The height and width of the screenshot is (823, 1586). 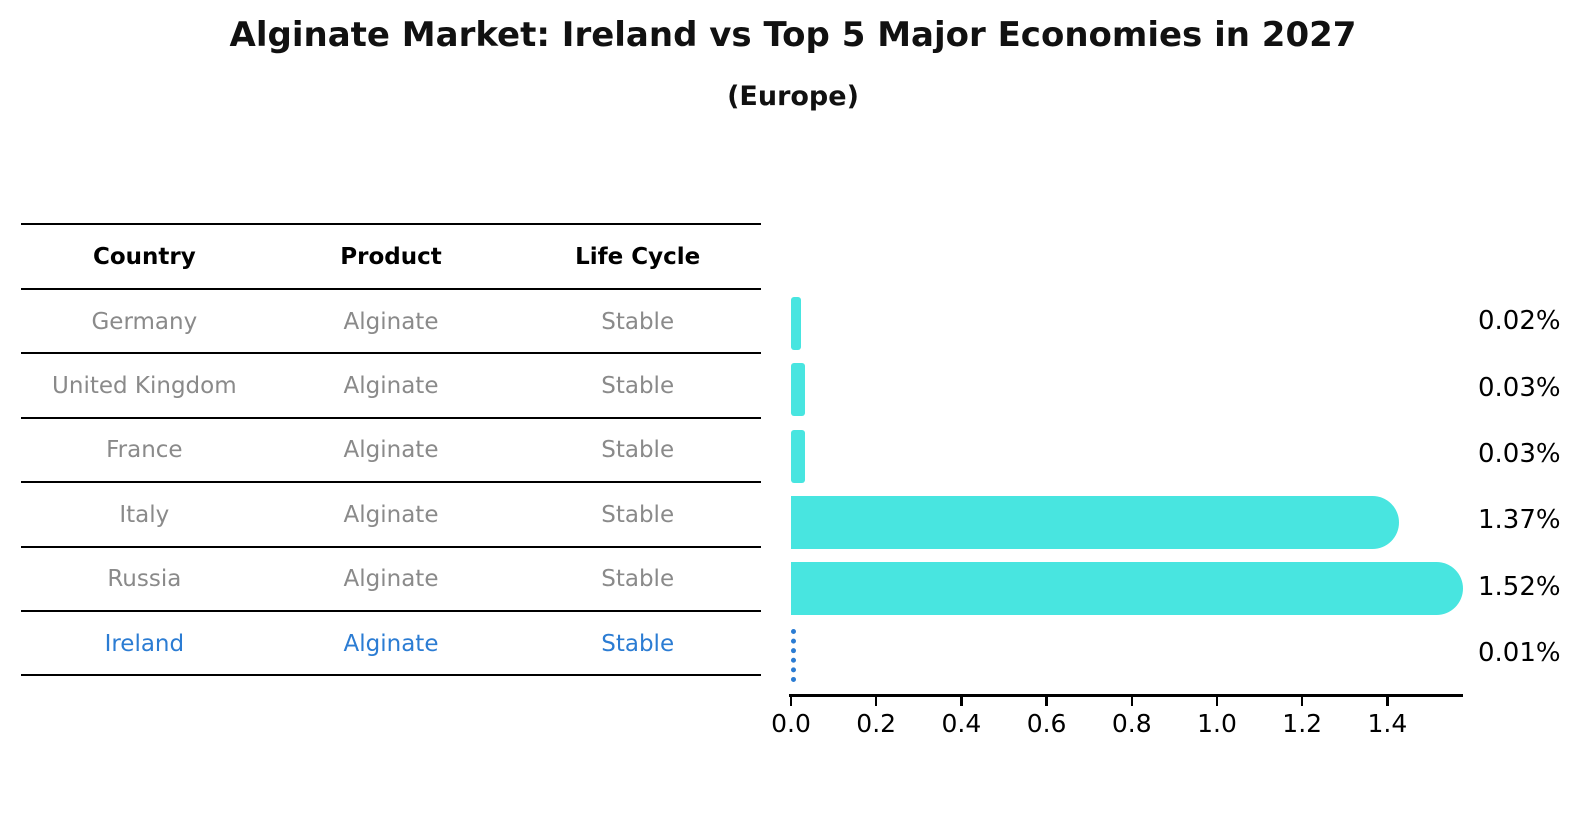 I want to click on x-tick-label: 1.0, so click(x=1217, y=723).